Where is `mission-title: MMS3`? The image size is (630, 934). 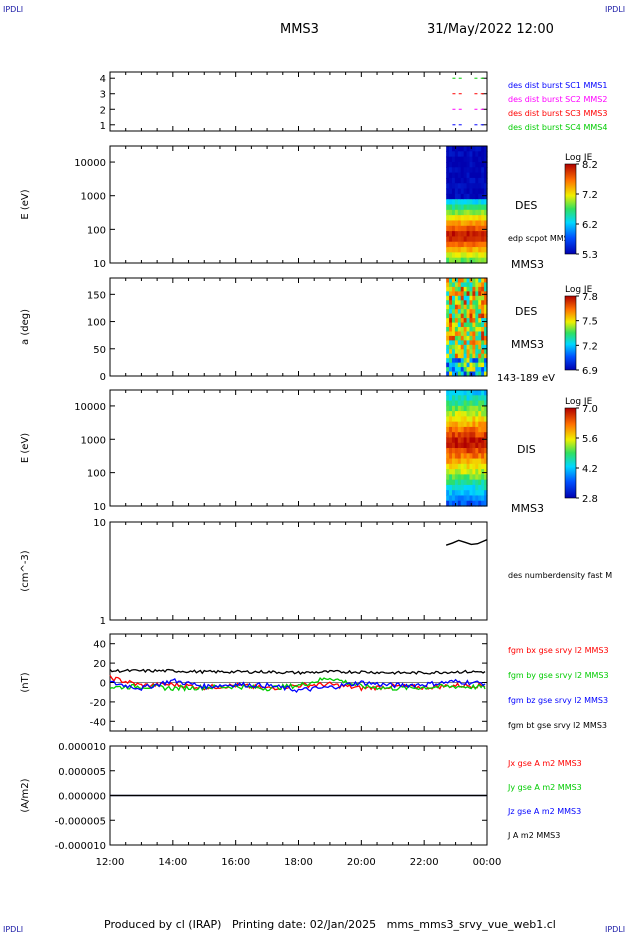 mission-title: MMS3 is located at coordinates (299, 29).